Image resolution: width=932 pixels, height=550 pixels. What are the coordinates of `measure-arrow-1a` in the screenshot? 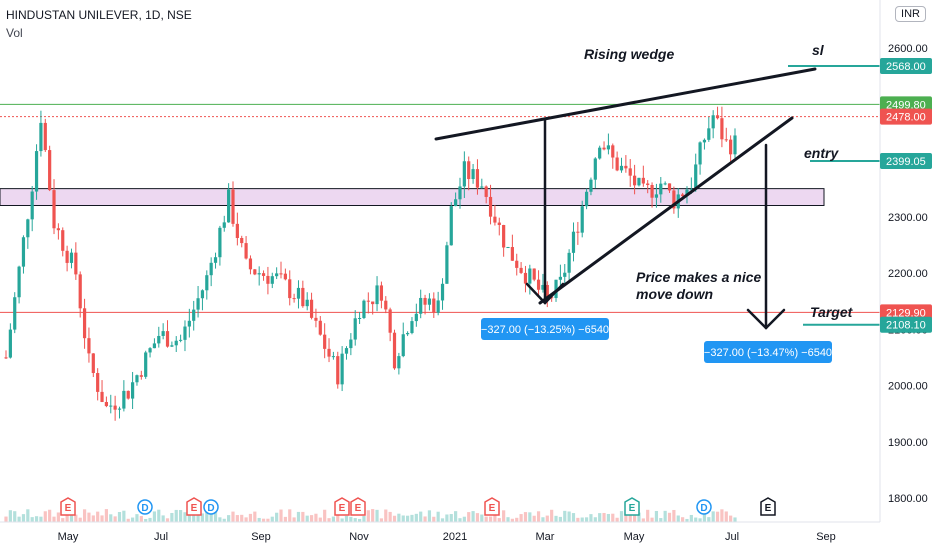 It's located at (536, 293).